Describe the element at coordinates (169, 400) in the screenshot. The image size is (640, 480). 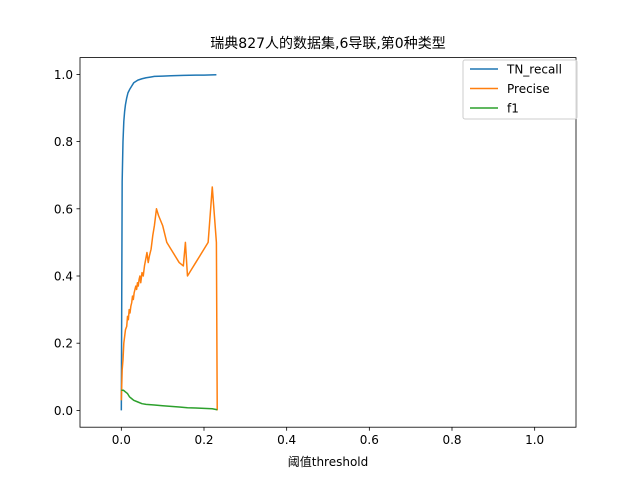
I see `series-line-f1` at that location.